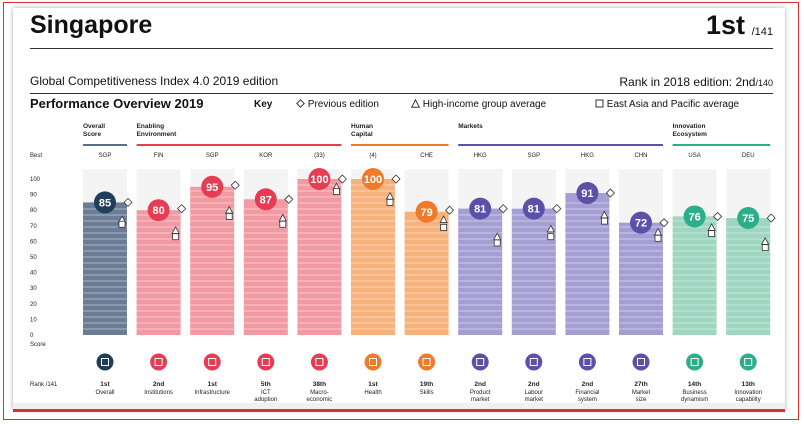 This screenshot has width=804, height=424. I want to click on triangle-icon, so click(415, 103).